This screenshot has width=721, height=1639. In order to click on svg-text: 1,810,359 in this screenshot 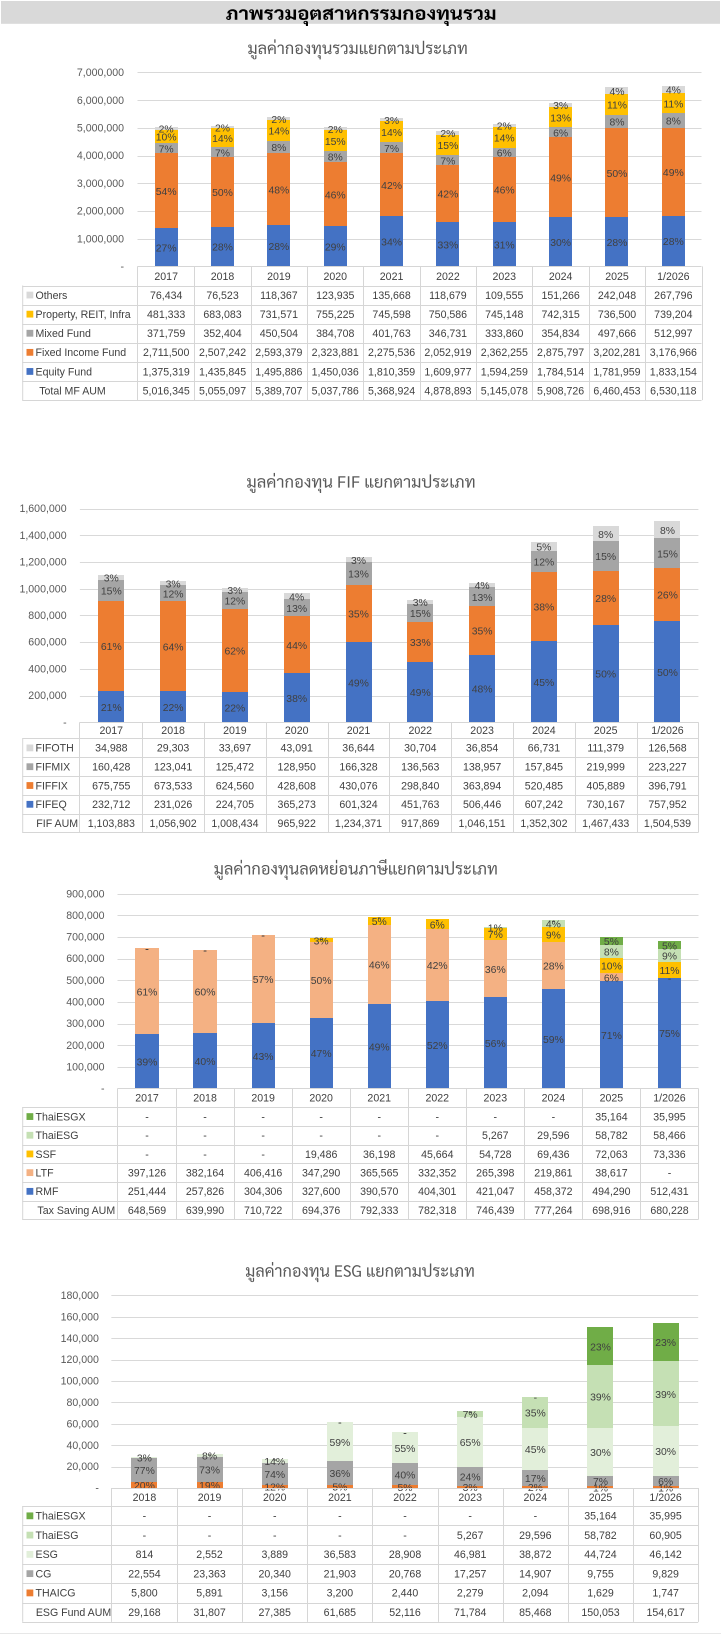, I will do `click(391, 372)`.